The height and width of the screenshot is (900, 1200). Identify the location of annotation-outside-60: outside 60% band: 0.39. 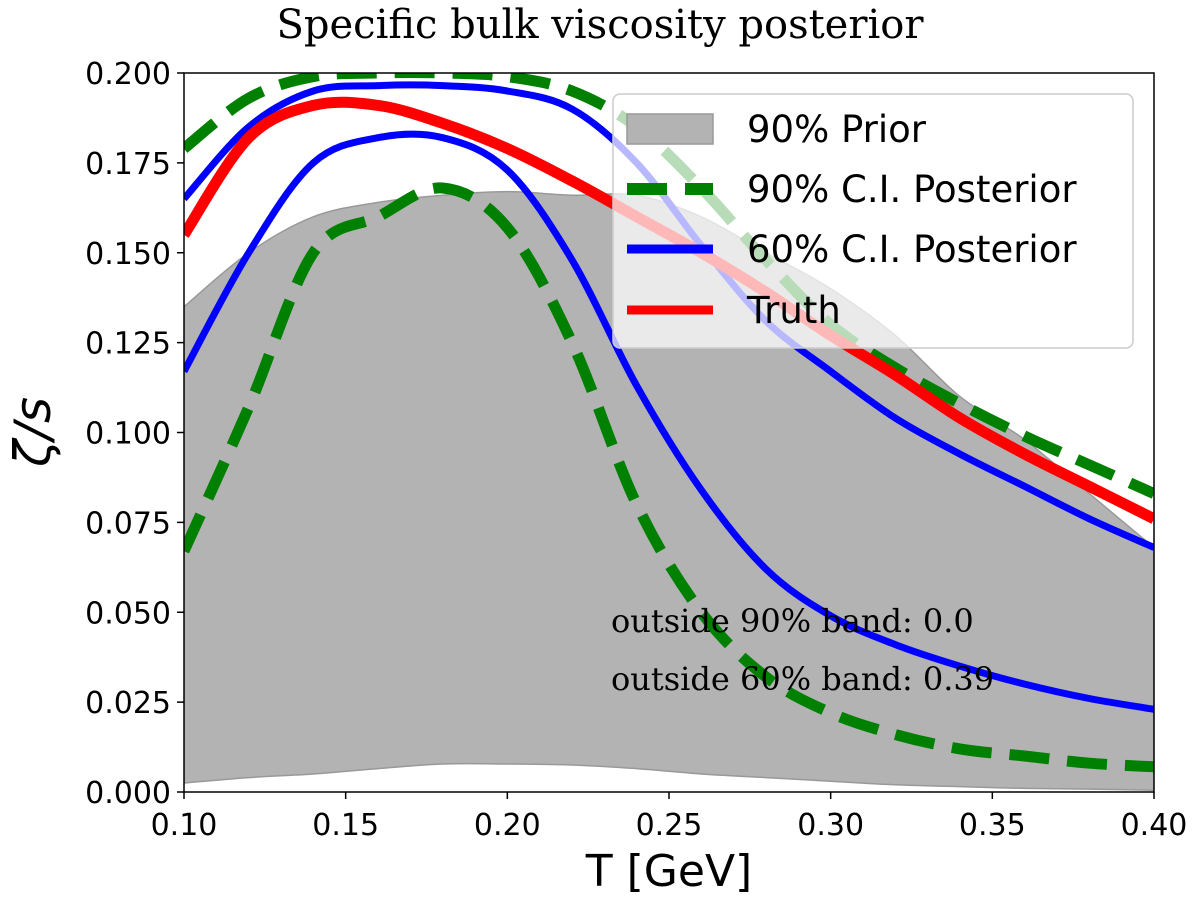
(802, 679).